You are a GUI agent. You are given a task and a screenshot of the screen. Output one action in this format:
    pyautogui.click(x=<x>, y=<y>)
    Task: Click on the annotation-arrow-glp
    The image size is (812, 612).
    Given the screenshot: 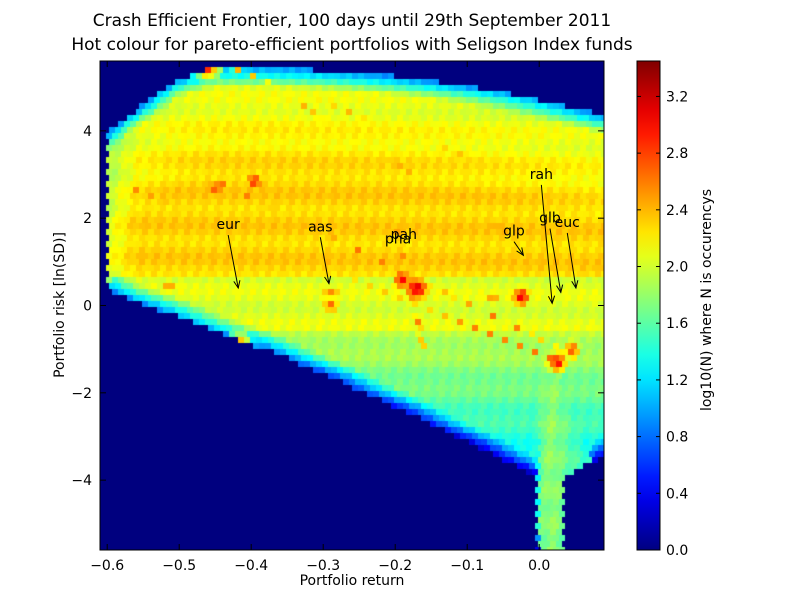 What is the action you would take?
    pyautogui.click(x=518, y=248)
    